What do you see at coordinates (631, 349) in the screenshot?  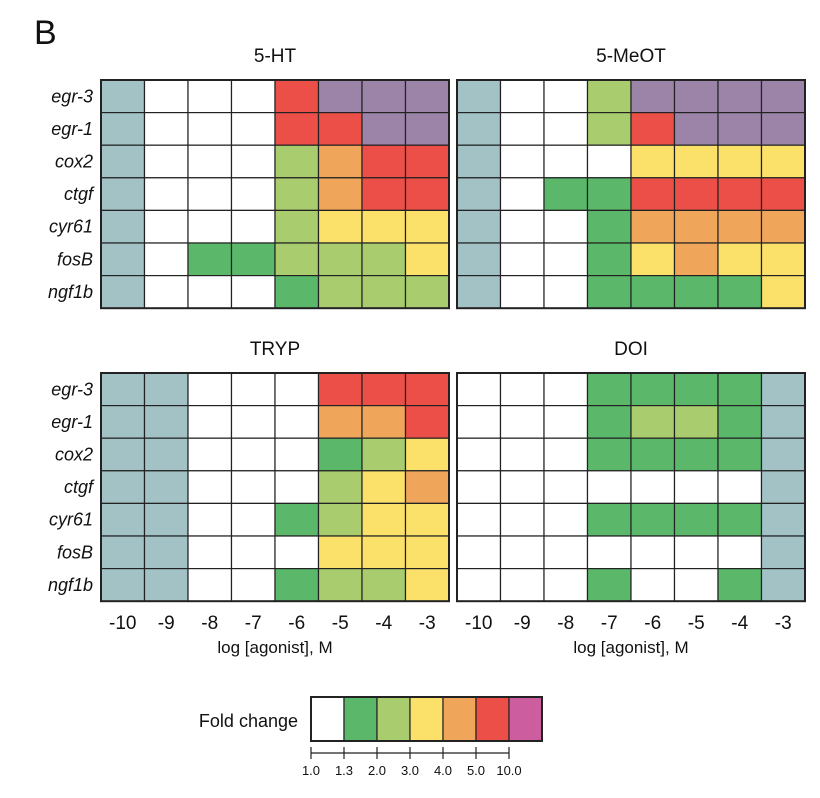 I see `panel-title: DOI` at bounding box center [631, 349].